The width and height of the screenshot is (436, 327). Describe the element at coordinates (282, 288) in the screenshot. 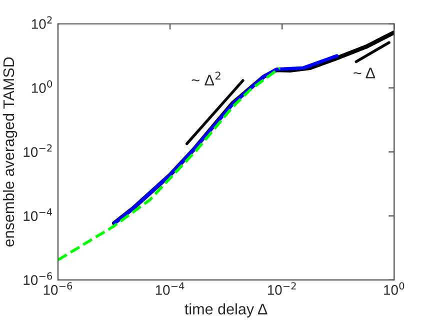

I see `x-tick-label: 10$^{−2}$` at that location.